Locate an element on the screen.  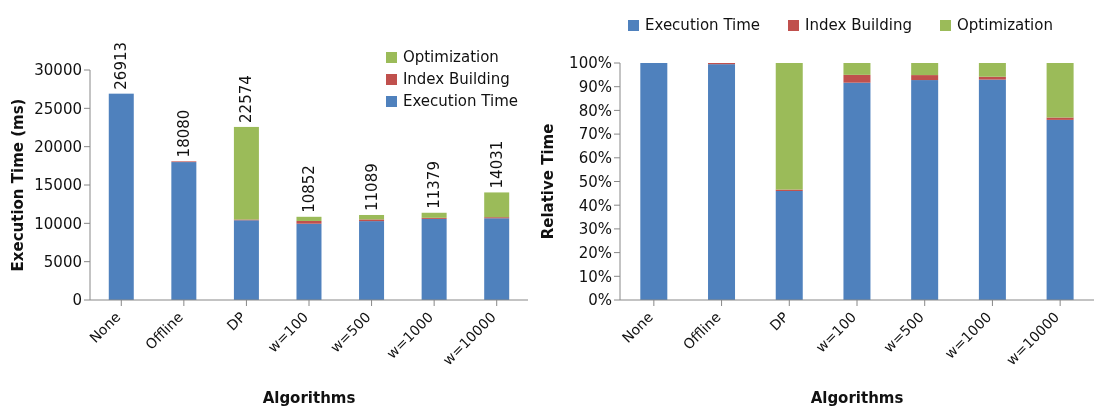
y-tick-label: 0% is located at coordinates (600, 300).